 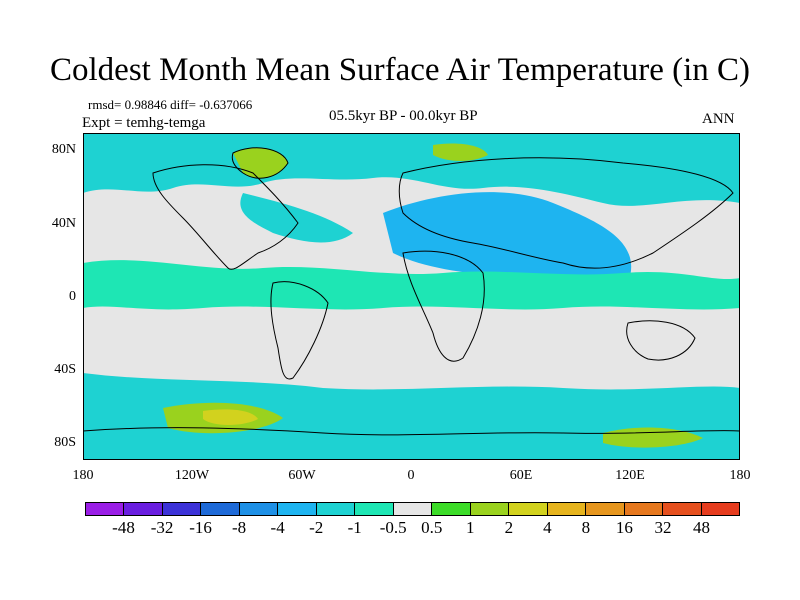 I want to click on south-america-coast, so click(x=299, y=330).